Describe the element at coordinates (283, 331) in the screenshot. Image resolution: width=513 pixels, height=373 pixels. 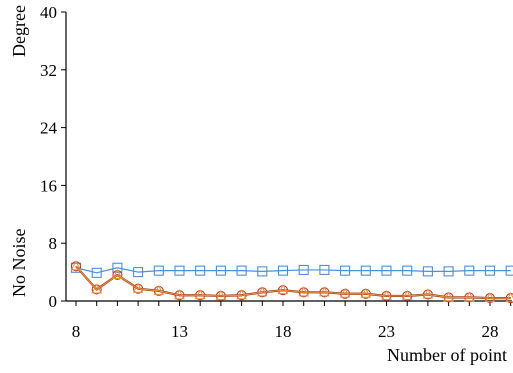
I see `x-tick-label: 18` at that location.